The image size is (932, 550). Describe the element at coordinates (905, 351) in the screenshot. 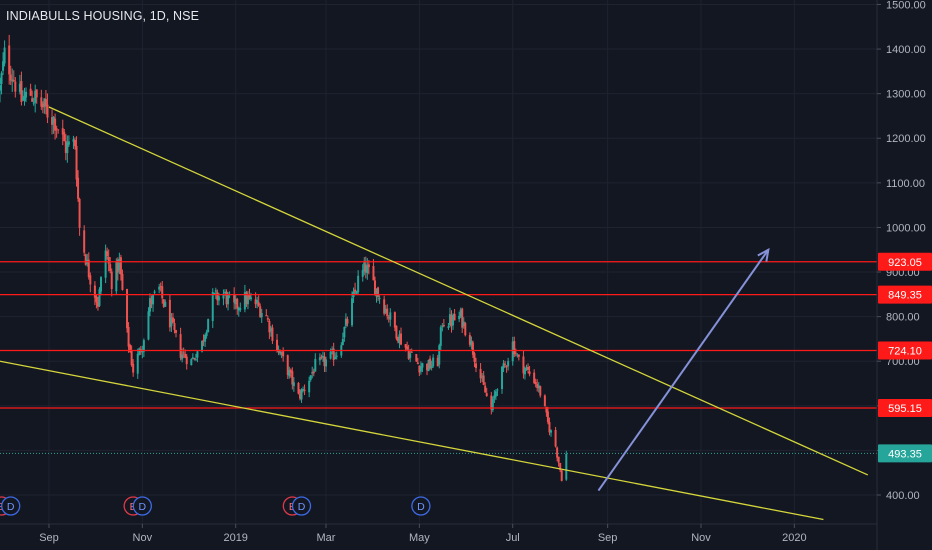

I see `price-level-label: 724.10` at that location.